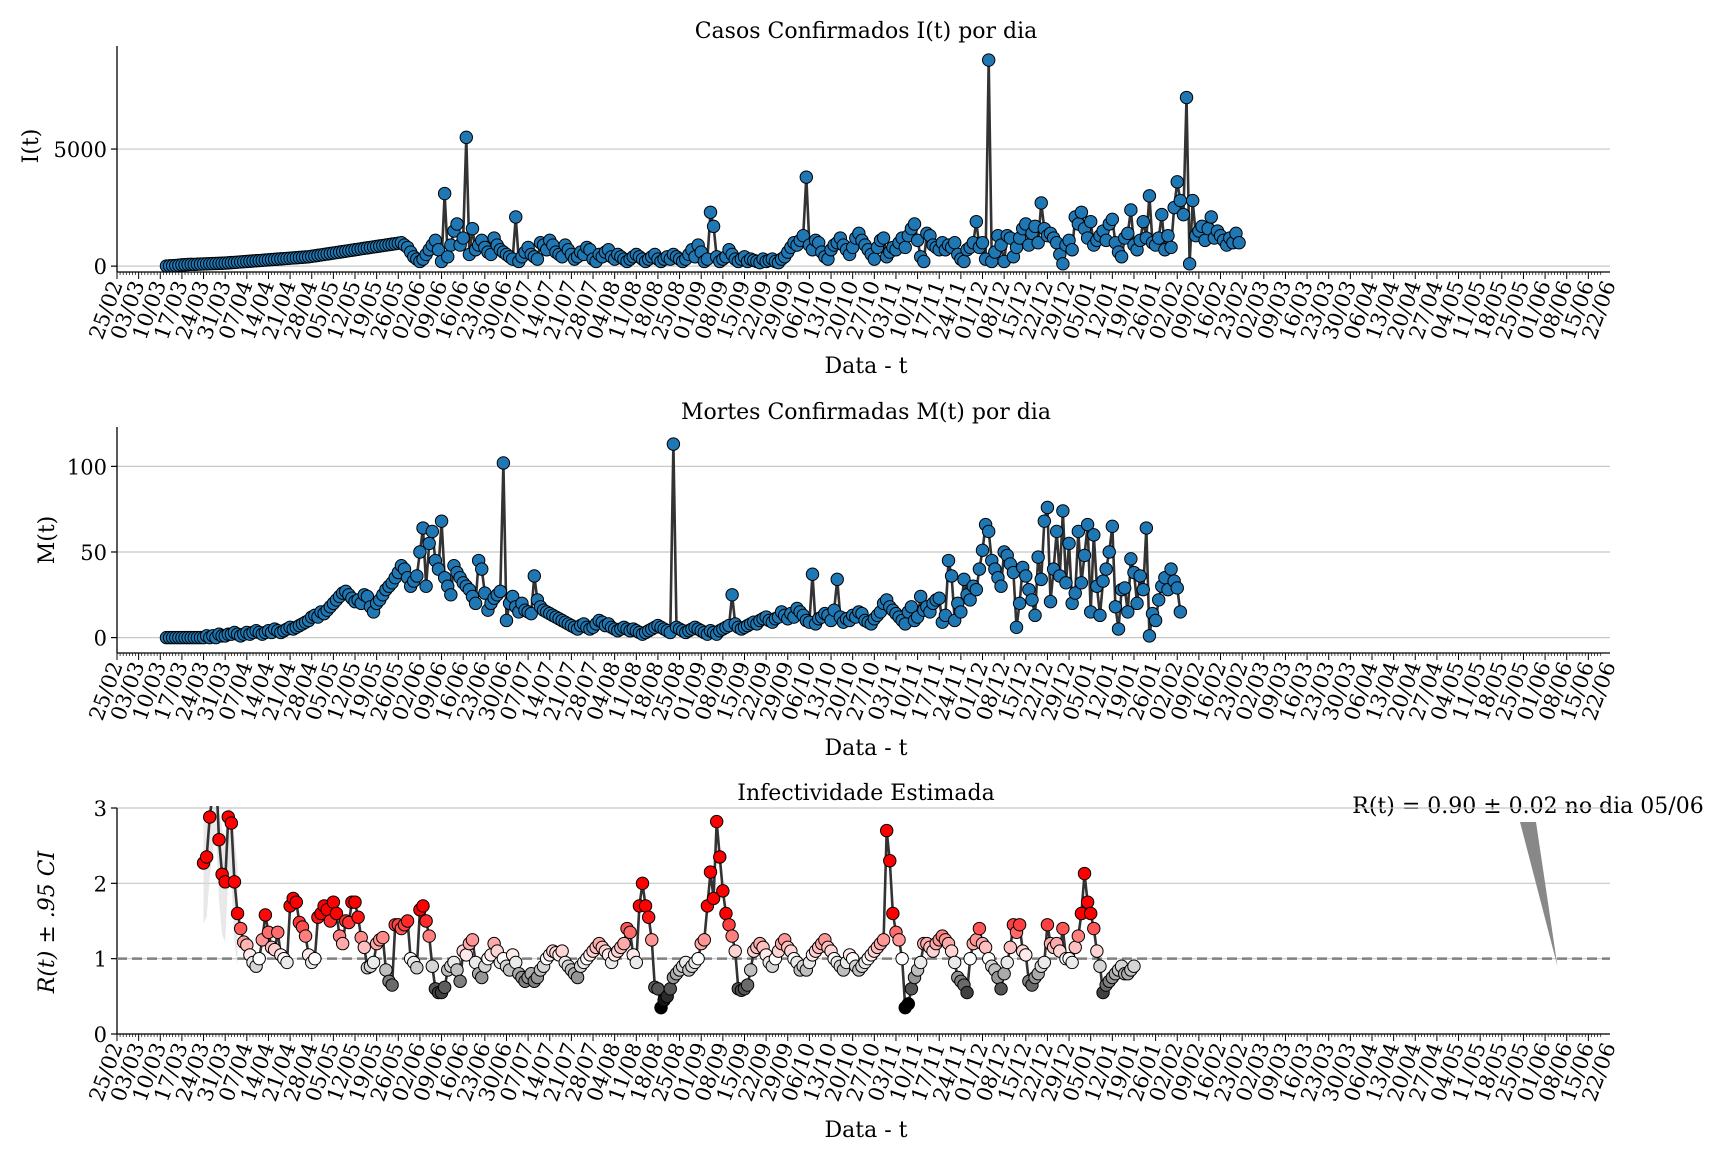 The image size is (1728, 1152). What do you see at coordinates (866, 748) in the screenshot?
I see `deaths-x-axis-label: Data - t` at bounding box center [866, 748].